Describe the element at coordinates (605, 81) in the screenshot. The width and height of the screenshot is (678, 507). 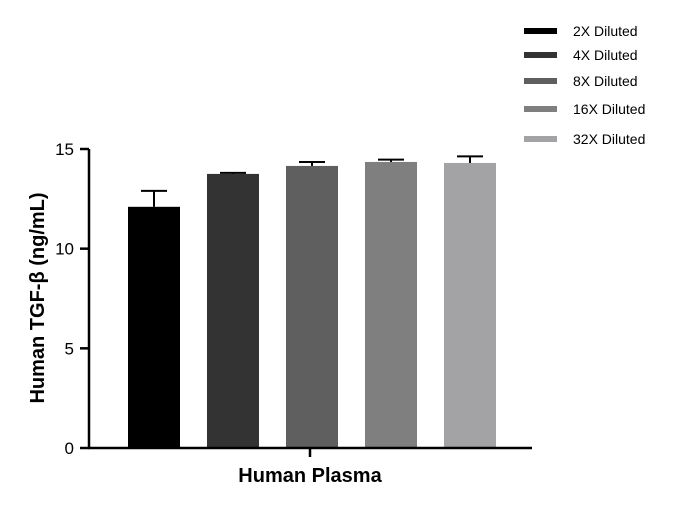
I see `legend-label: 8X Diluted` at that location.